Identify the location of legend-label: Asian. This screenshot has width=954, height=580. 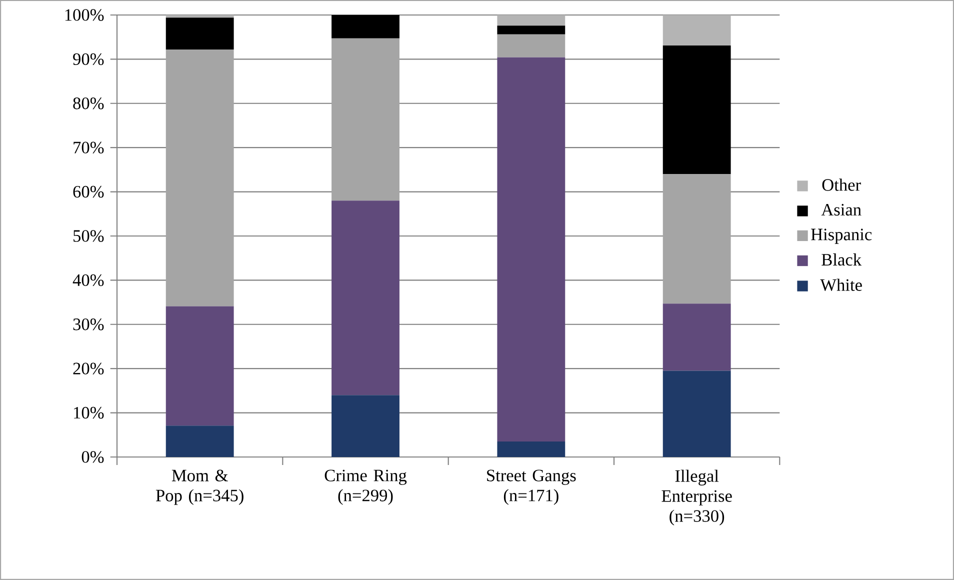
(841, 210).